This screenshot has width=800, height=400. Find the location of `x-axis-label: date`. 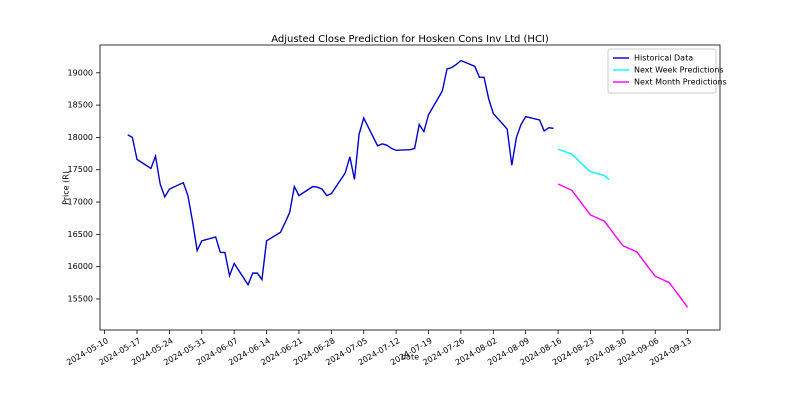

x-axis-label: date is located at coordinates (410, 357).